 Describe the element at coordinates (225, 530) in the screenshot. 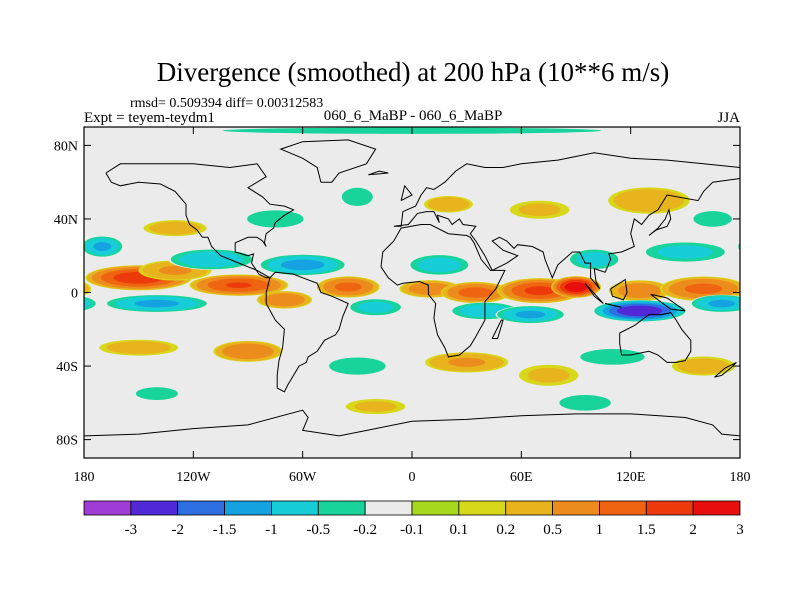

I see `colorbar-label: -1.5` at that location.